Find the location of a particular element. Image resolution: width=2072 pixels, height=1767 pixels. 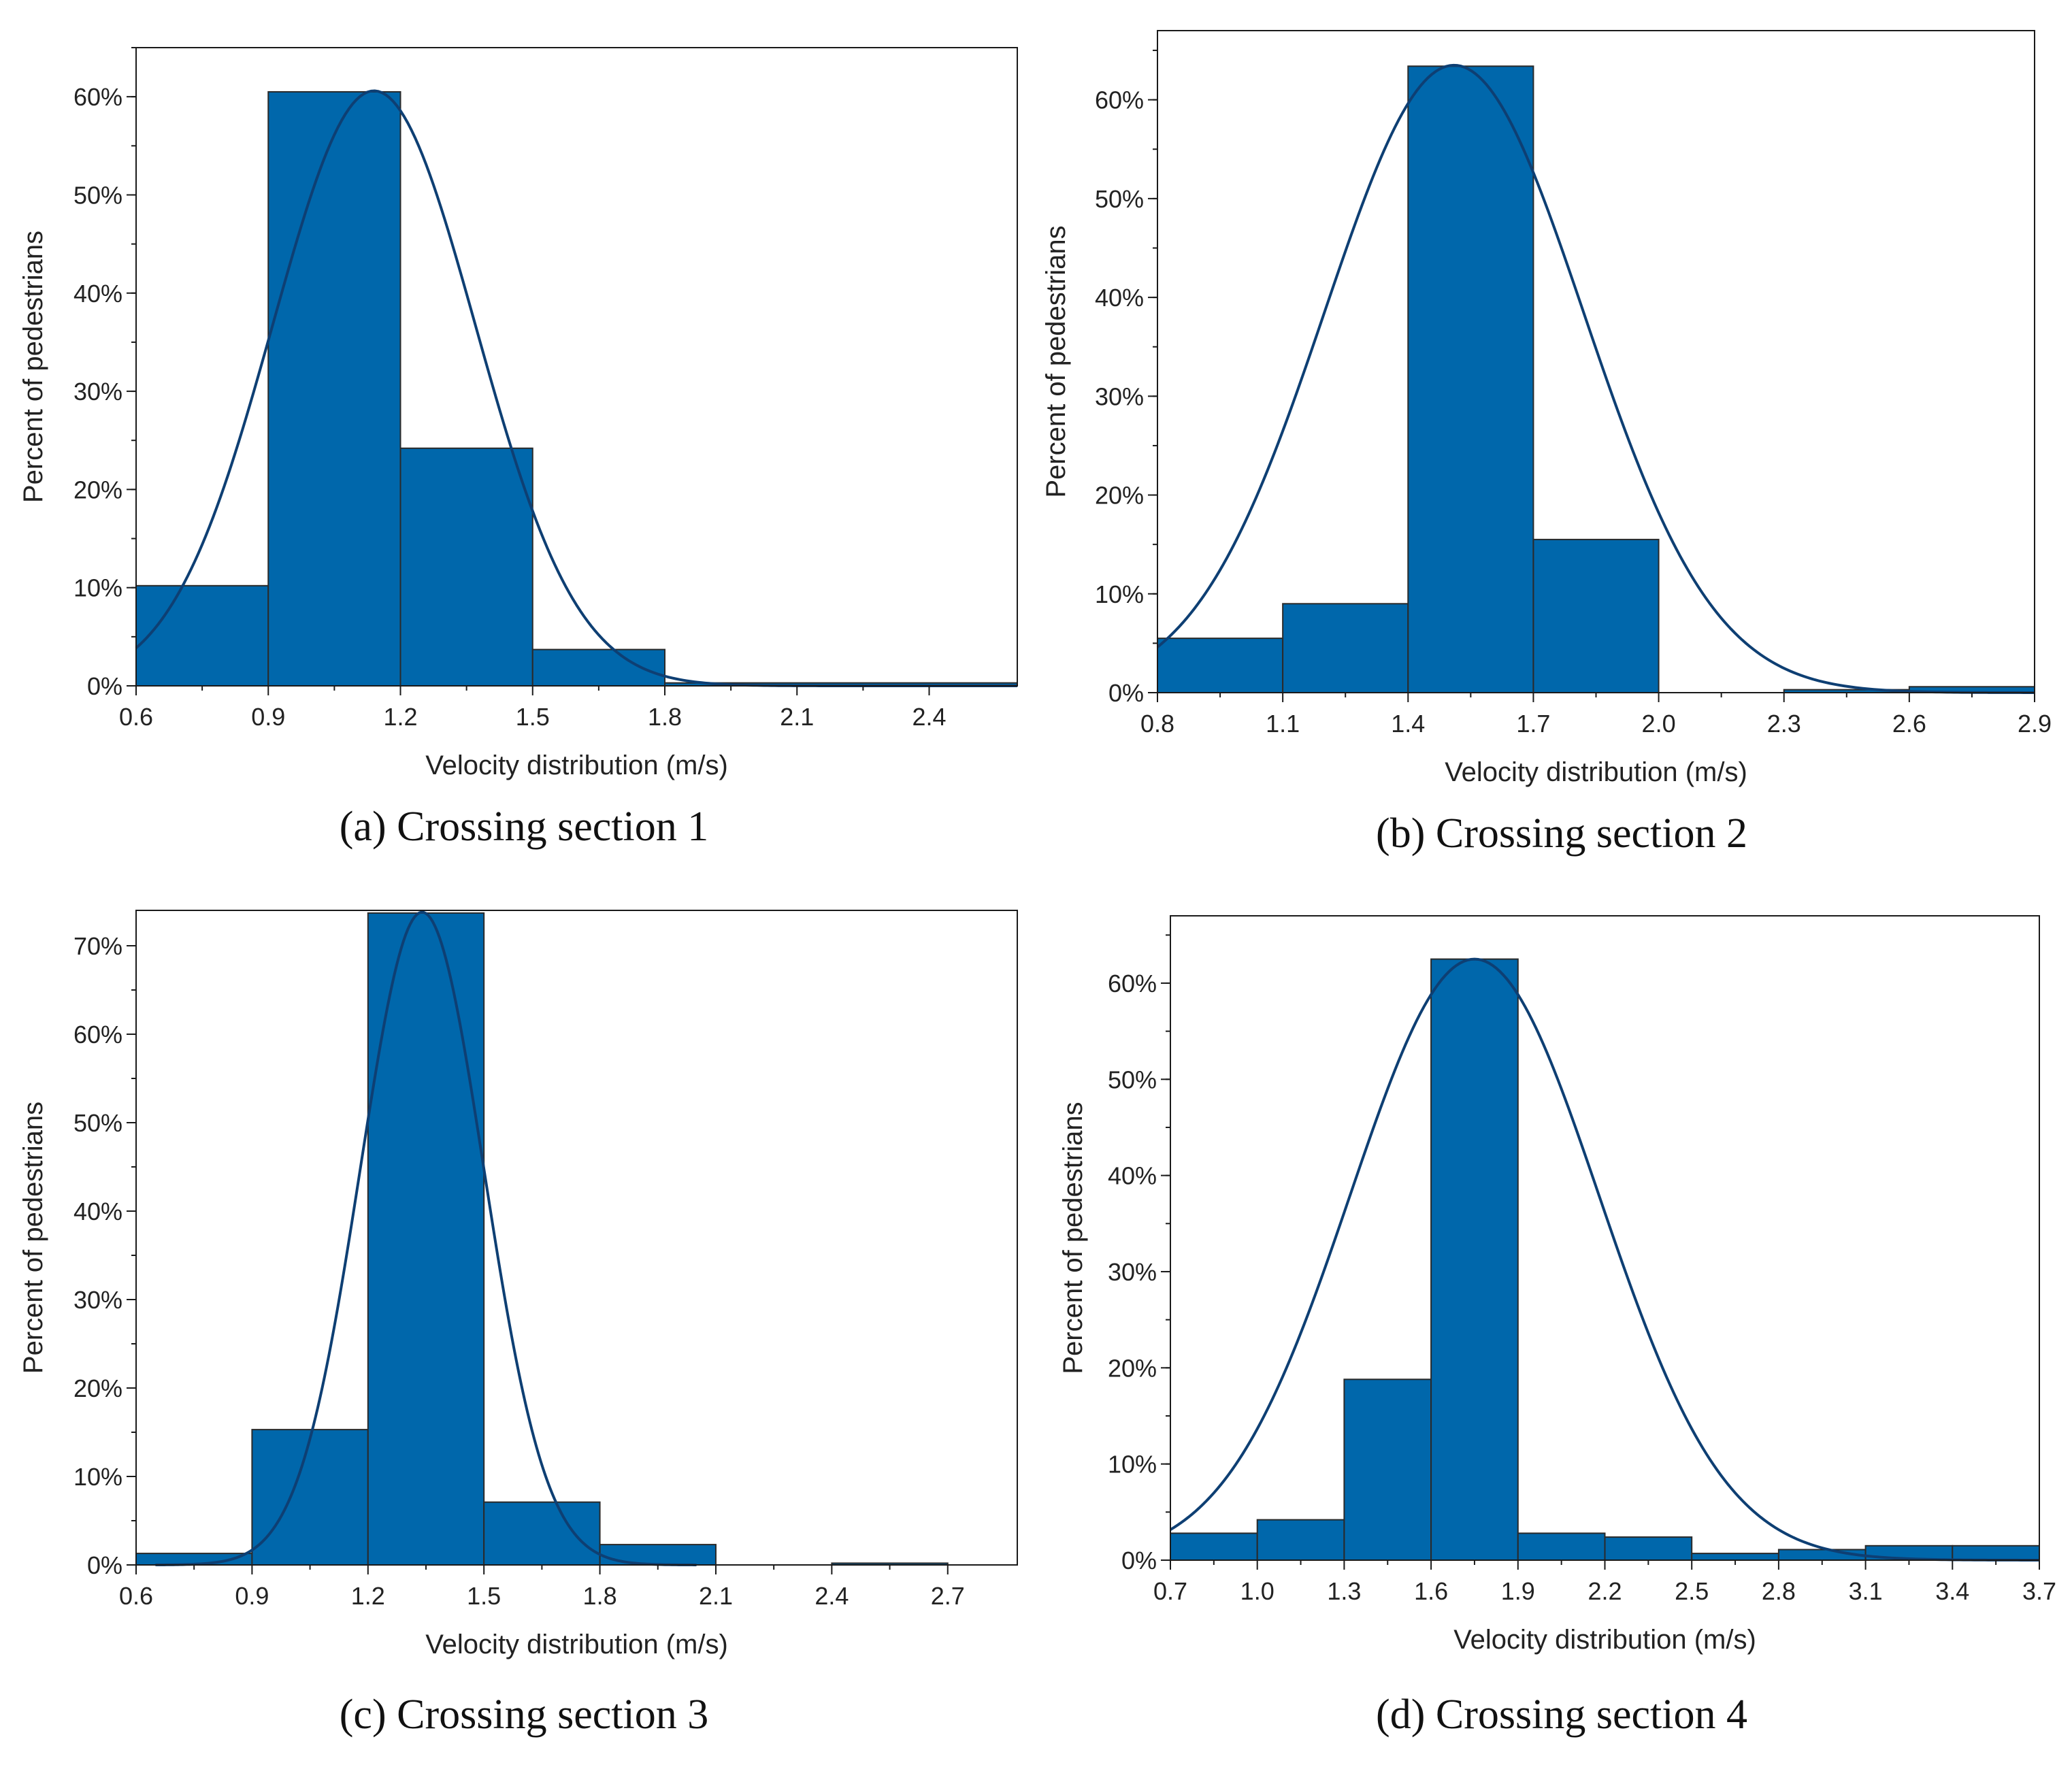

x-tick-label: 3.4 is located at coordinates (1952, 1591).